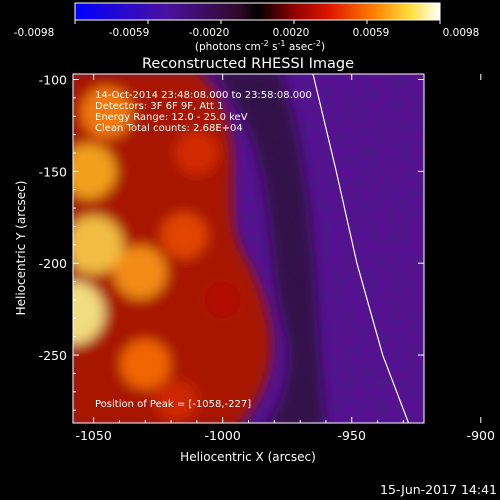 This screenshot has height=500, width=500. Describe the element at coordinates (361, 248) in the screenshot. I see `solar-limb` at that location.